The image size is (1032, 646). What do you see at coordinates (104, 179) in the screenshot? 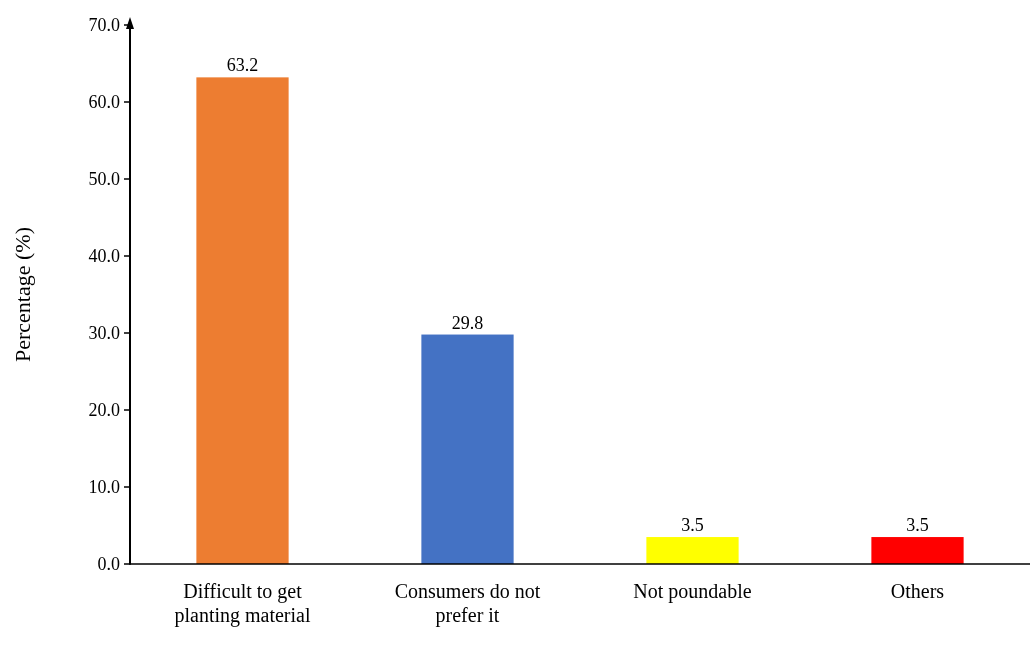
I see `y-tick-label: 50.0` at bounding box center [104, 179].